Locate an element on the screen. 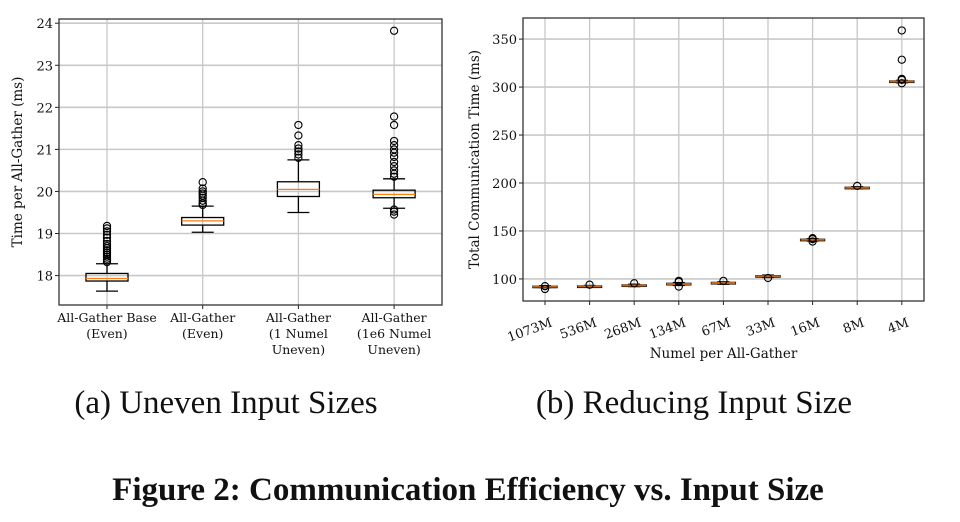 This screenshot has height=522, width=960. x-axis-label: Numel per All-Gather is located at coordinates (724, 354).